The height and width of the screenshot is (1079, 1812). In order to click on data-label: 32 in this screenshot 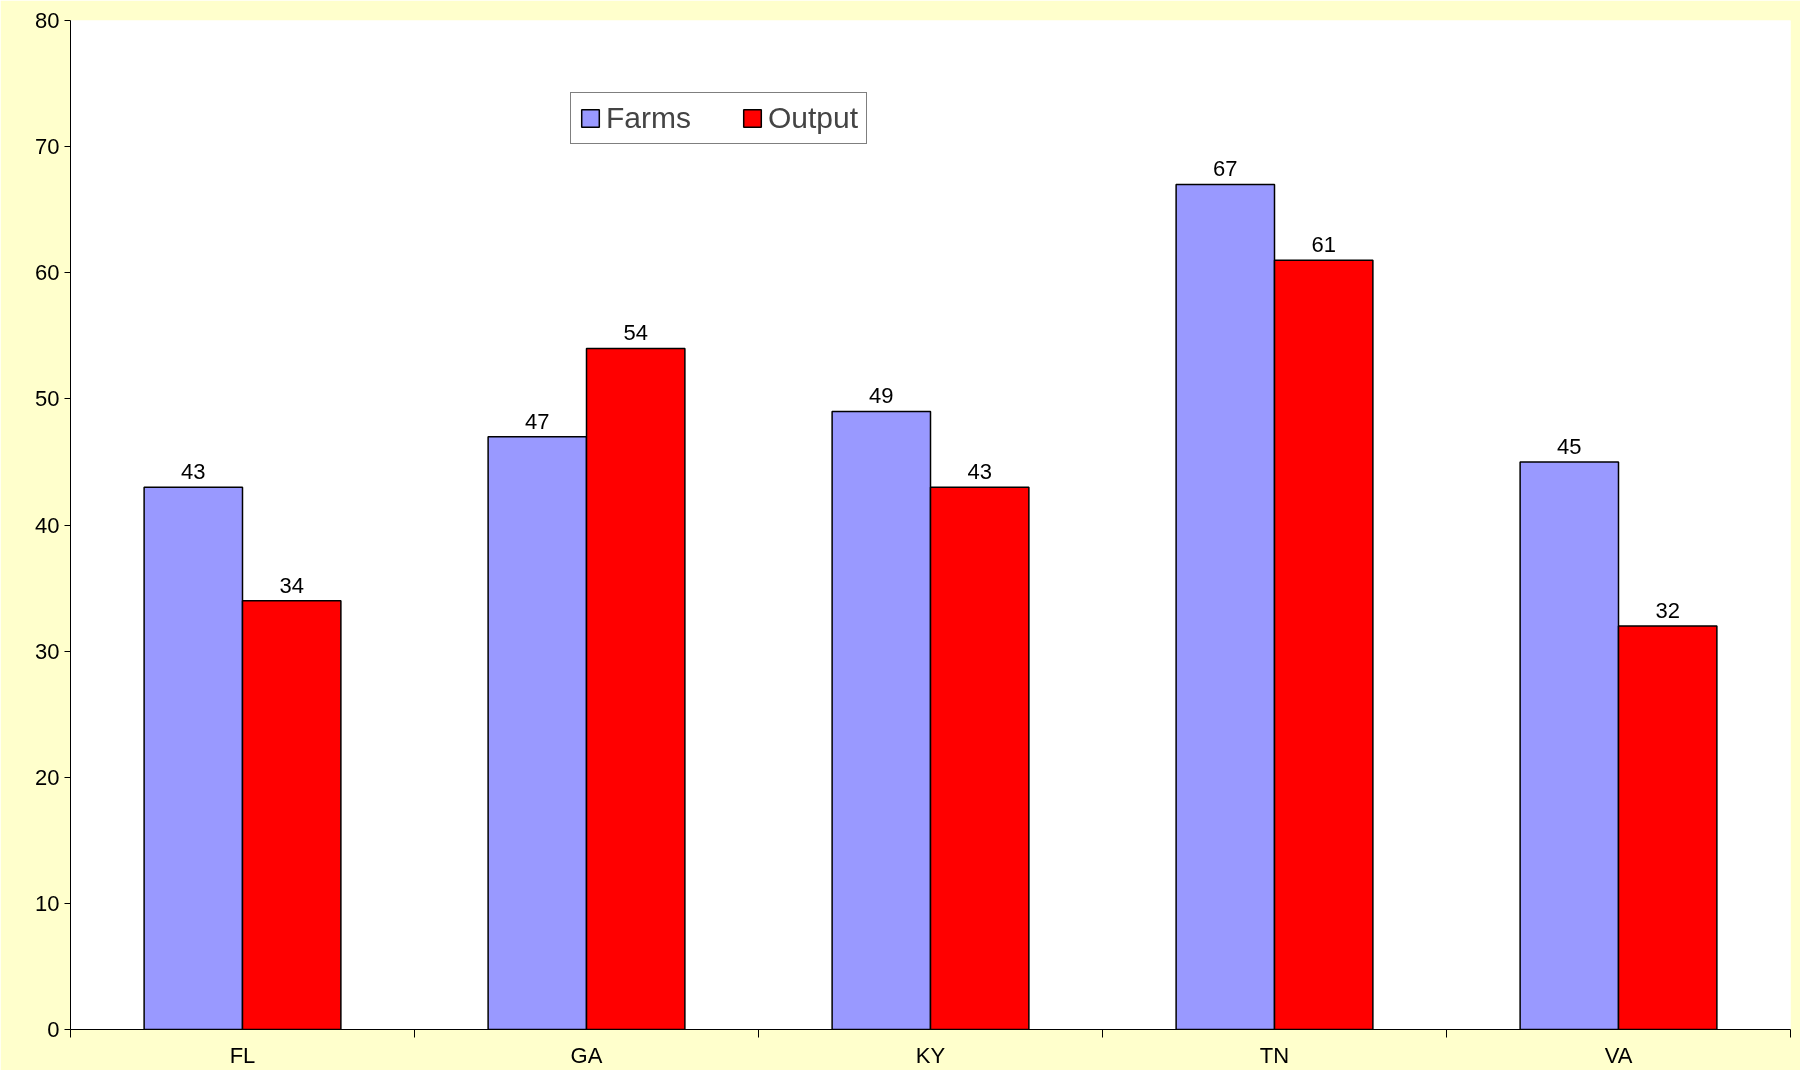, I will do `click(1667, 610)`.